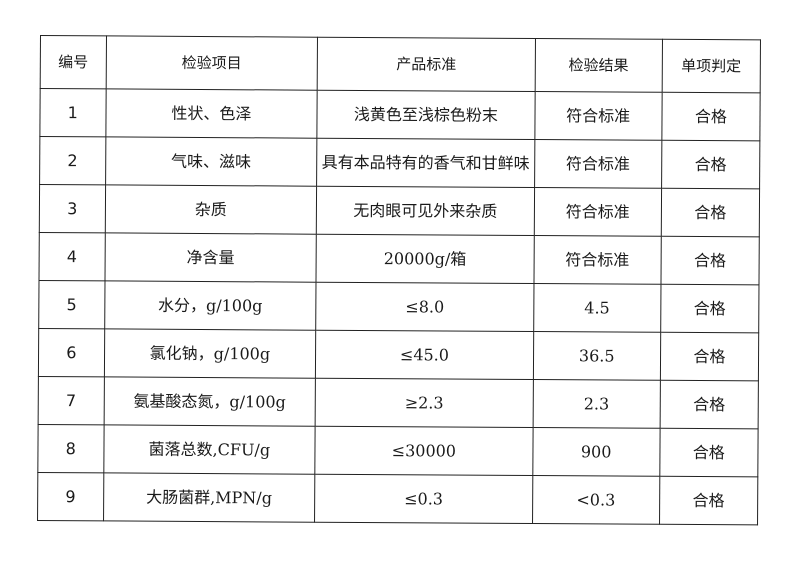  Describe the element at coordinates (211, 63) in the screenshot. I see `header-item: 检验项目` at that location.